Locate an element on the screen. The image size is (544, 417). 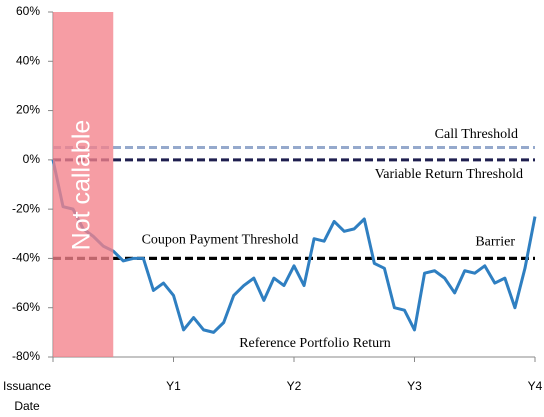
y-tick-label: -20% is located at coordinates (26, 208).